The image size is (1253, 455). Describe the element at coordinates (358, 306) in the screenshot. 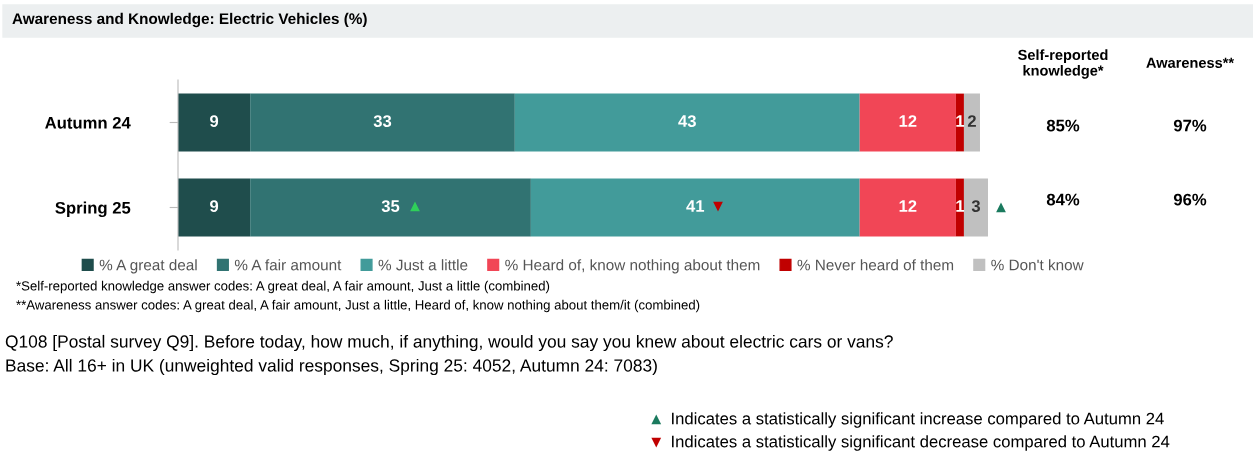

I see `text: **Awareness answer codes: A great deal, A fair amount, Just a little, Heard of, know nothing about them/it (combined)` at that location.